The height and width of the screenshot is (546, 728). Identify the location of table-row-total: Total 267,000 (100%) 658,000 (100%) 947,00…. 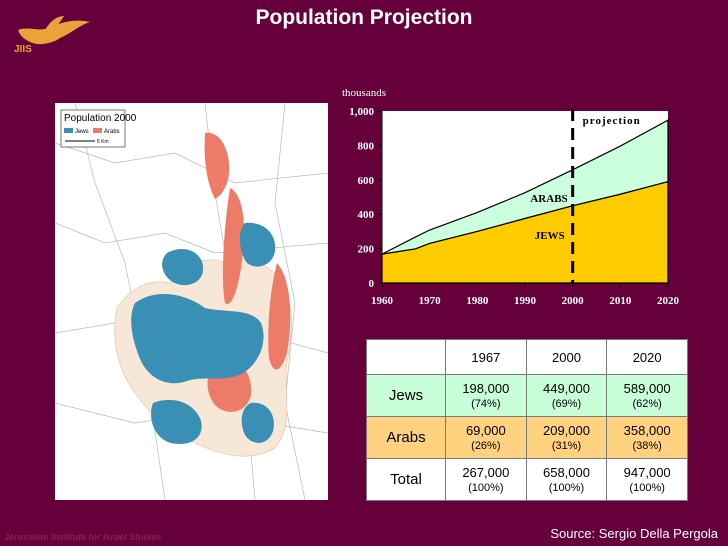
(527, 479).